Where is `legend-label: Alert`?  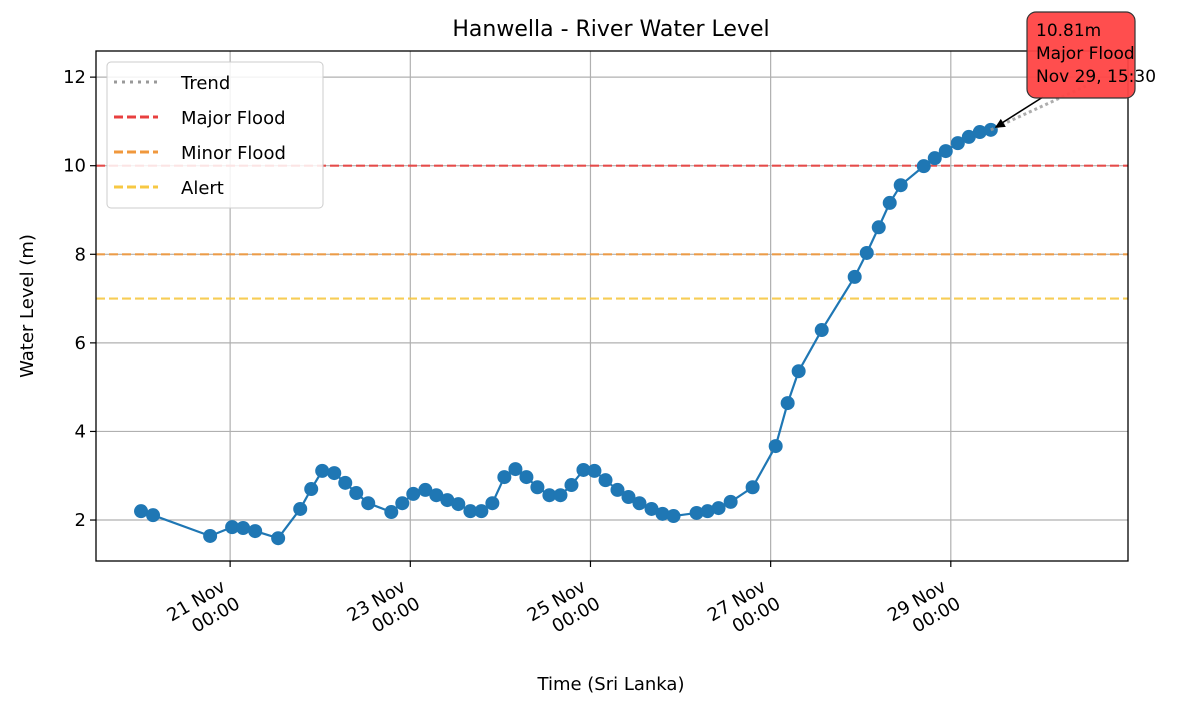 legend-label: Alert is located at coordinates (202, 188).